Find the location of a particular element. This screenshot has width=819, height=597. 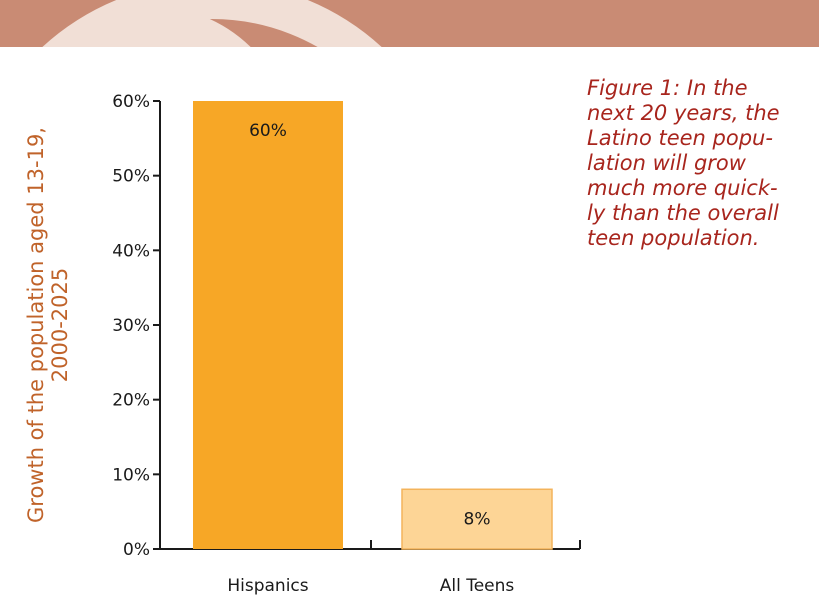

caption-line: Latino teen popu- is located at coordinates (680, 138).